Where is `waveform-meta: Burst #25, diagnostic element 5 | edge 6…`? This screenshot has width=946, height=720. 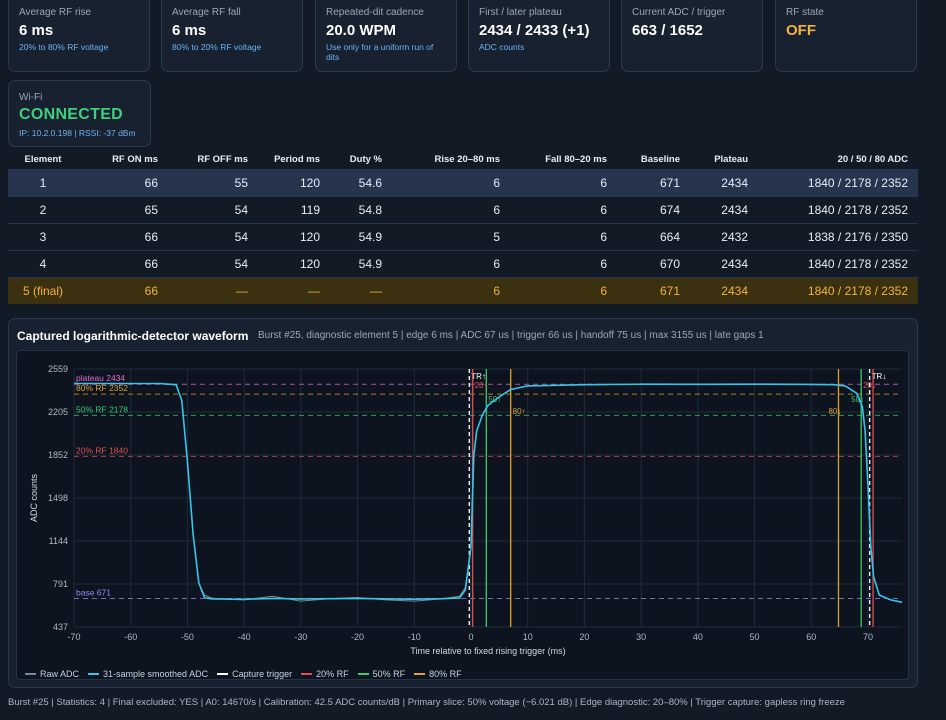
waveform-meta: Burst #25, diagnostic element 5 | edge 6… is located at coordinates (511, 335).